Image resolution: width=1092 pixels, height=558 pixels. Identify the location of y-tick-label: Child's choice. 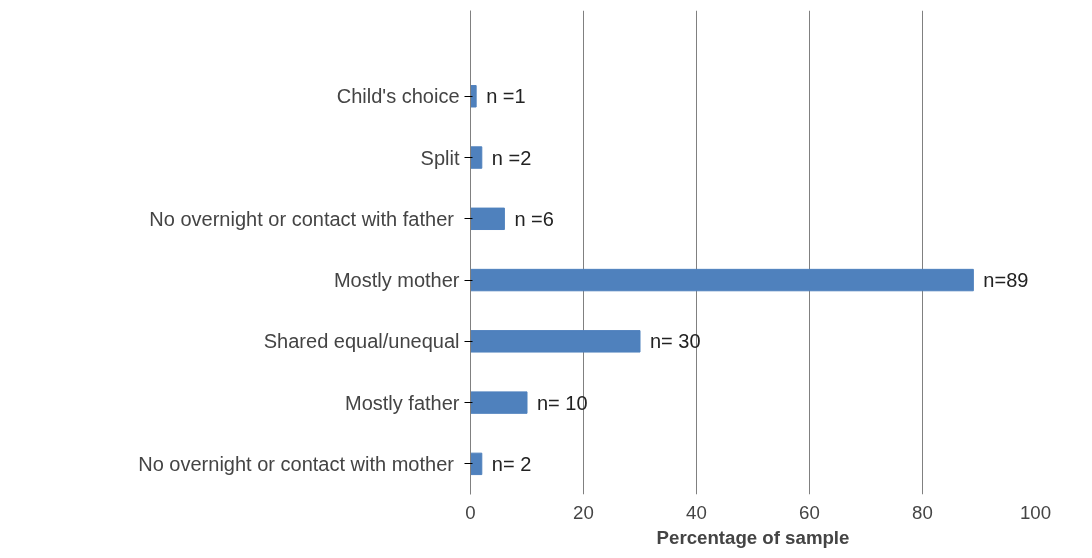
(398, 96).